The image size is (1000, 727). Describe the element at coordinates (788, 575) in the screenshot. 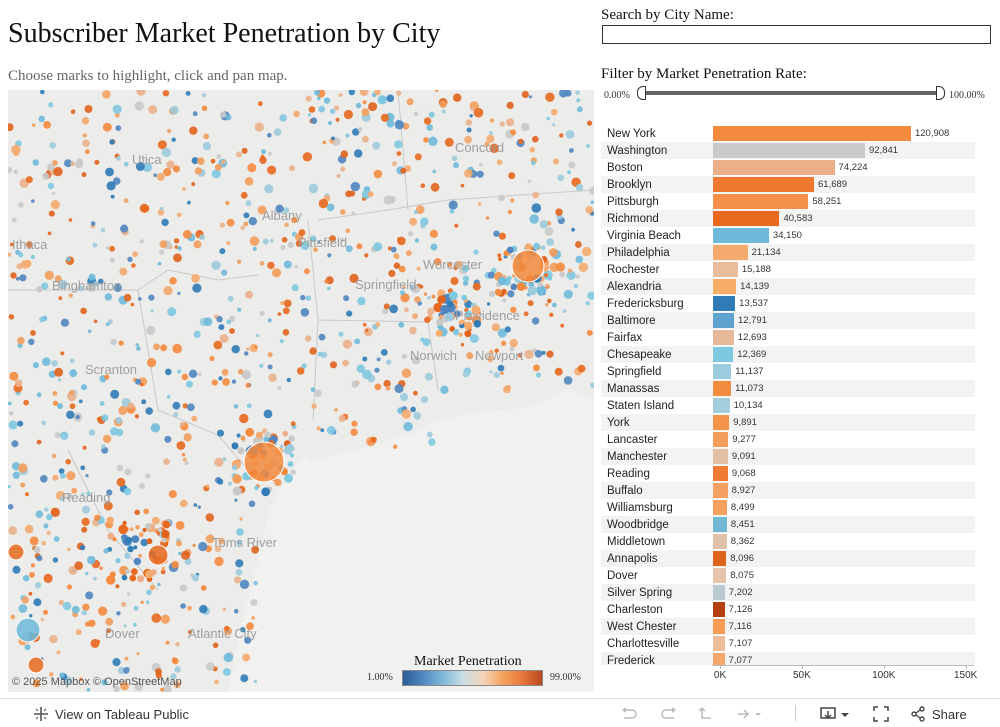

I see `bar-row: Dover 8,075` at that location.